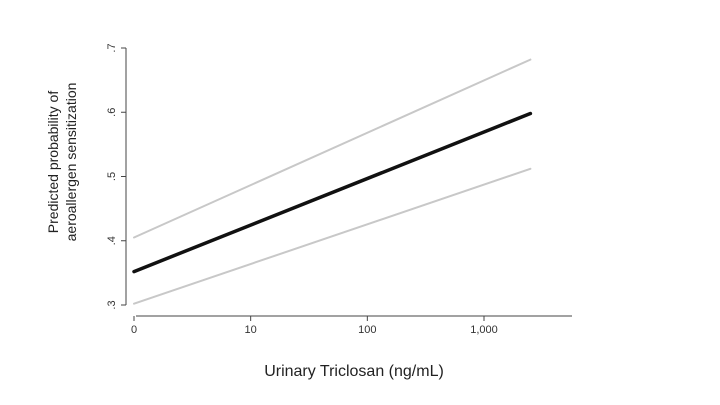 The width and height of the screenshot is (720, 405). I want to click on y-tick-label: .3, so click(112, 304).